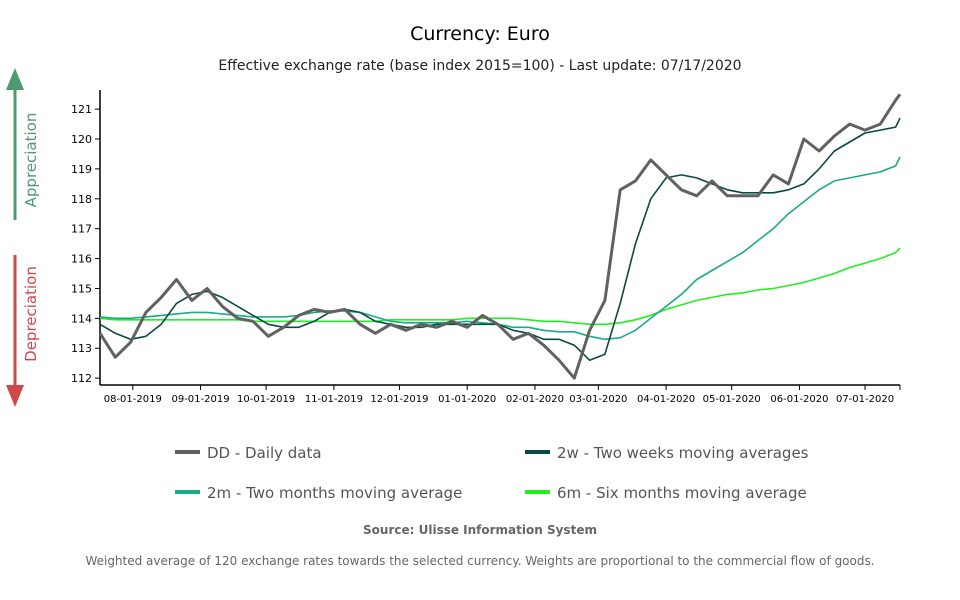 This screenshot has height=600, width=960. Describe the element at coordinates (31, 160) in the screenshot. I see `appreciation-label: Appreciation` at that location.